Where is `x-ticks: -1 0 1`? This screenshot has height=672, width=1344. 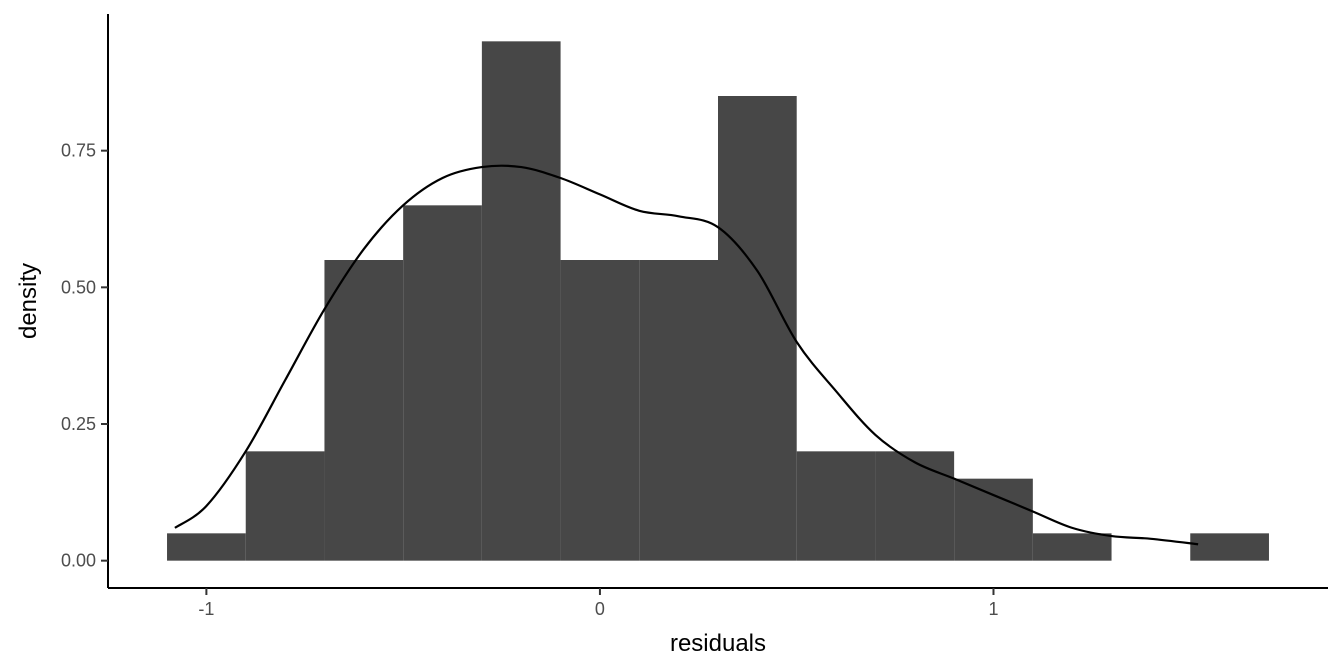 x-ticks: -1 0 1 is located at coordinates (598, 603).